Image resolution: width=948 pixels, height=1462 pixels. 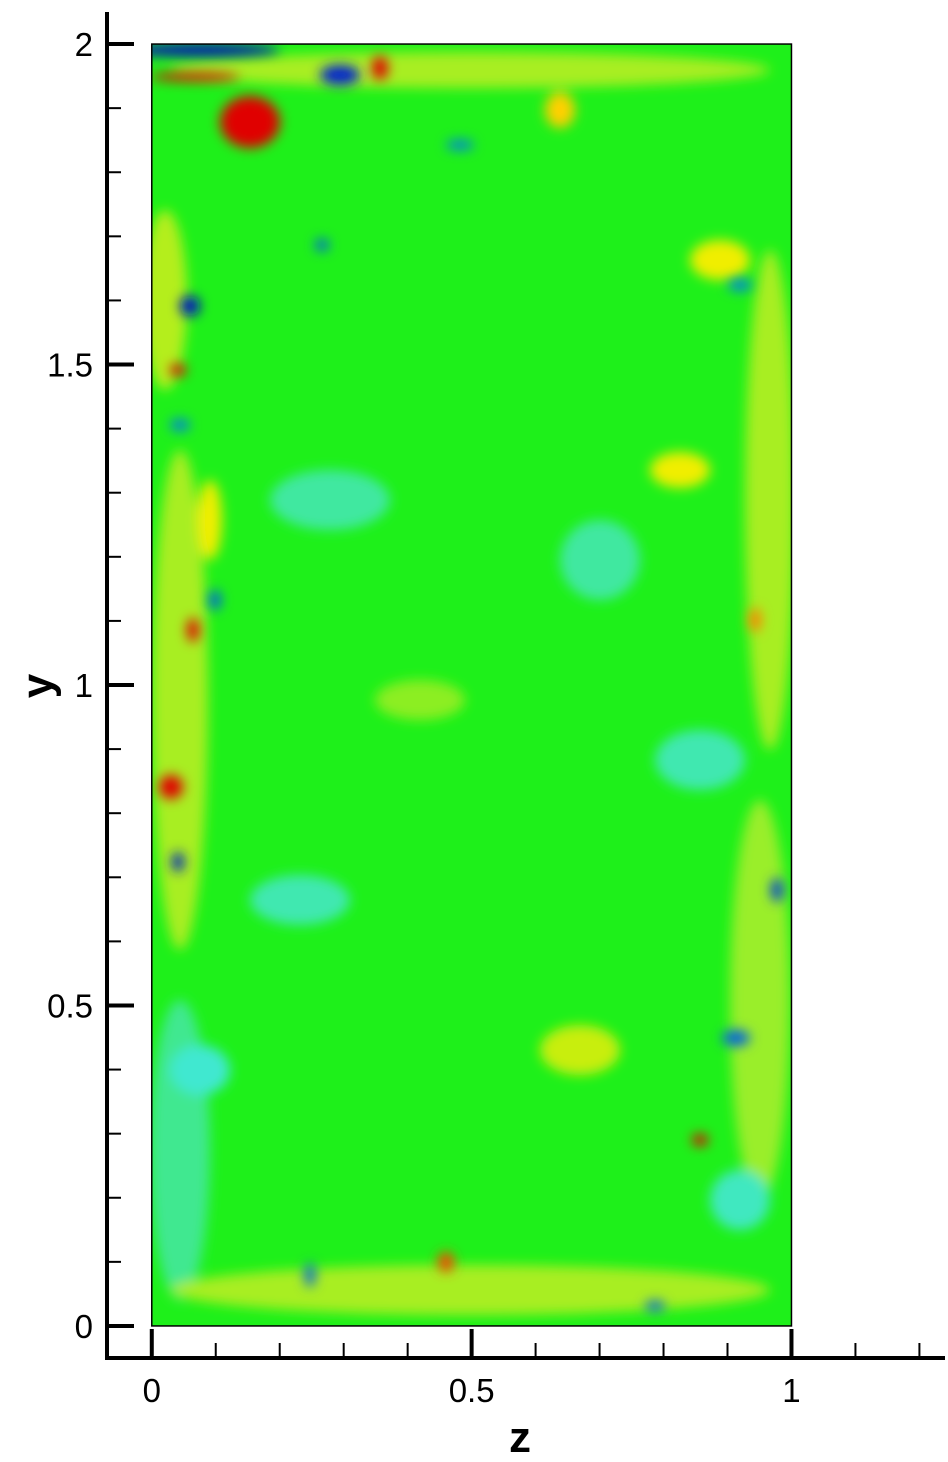 I want to click on y-tick-label: 1.5, so click(x=70, y=365).